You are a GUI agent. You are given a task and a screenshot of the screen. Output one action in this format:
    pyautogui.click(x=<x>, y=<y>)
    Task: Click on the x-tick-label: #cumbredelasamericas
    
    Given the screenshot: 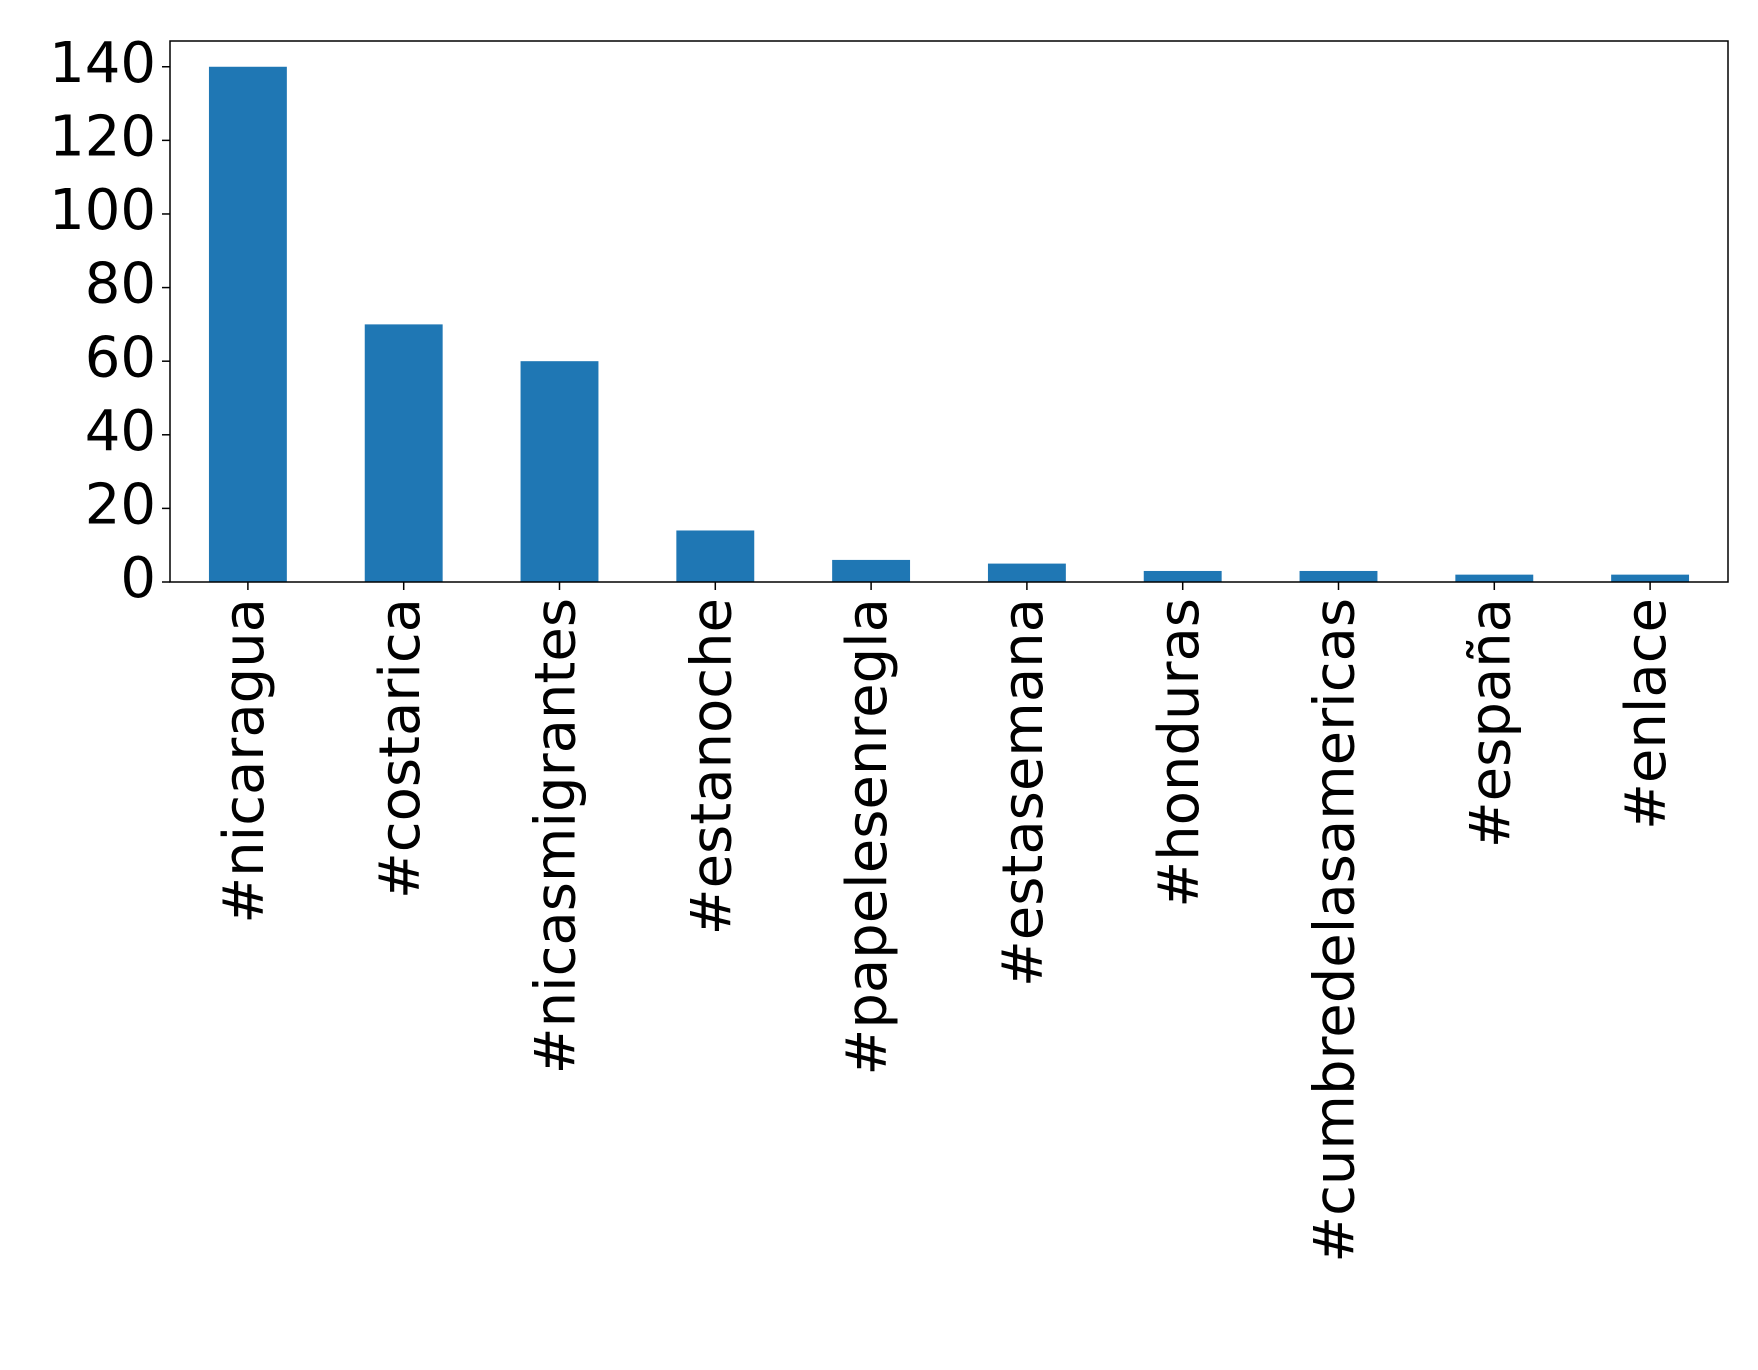 What is the action you would take?
    pyautogui.click(x=1335, y=930)
    